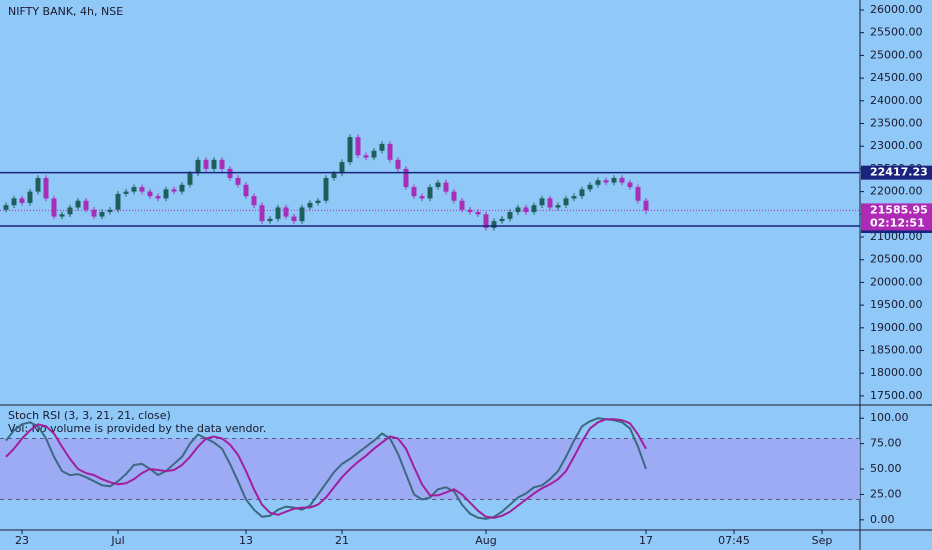 The image size is (932, 550). Describe the element at coordinates (896, 54) in the screenshot. I see `y-tick-label: 25000.00` at that location.